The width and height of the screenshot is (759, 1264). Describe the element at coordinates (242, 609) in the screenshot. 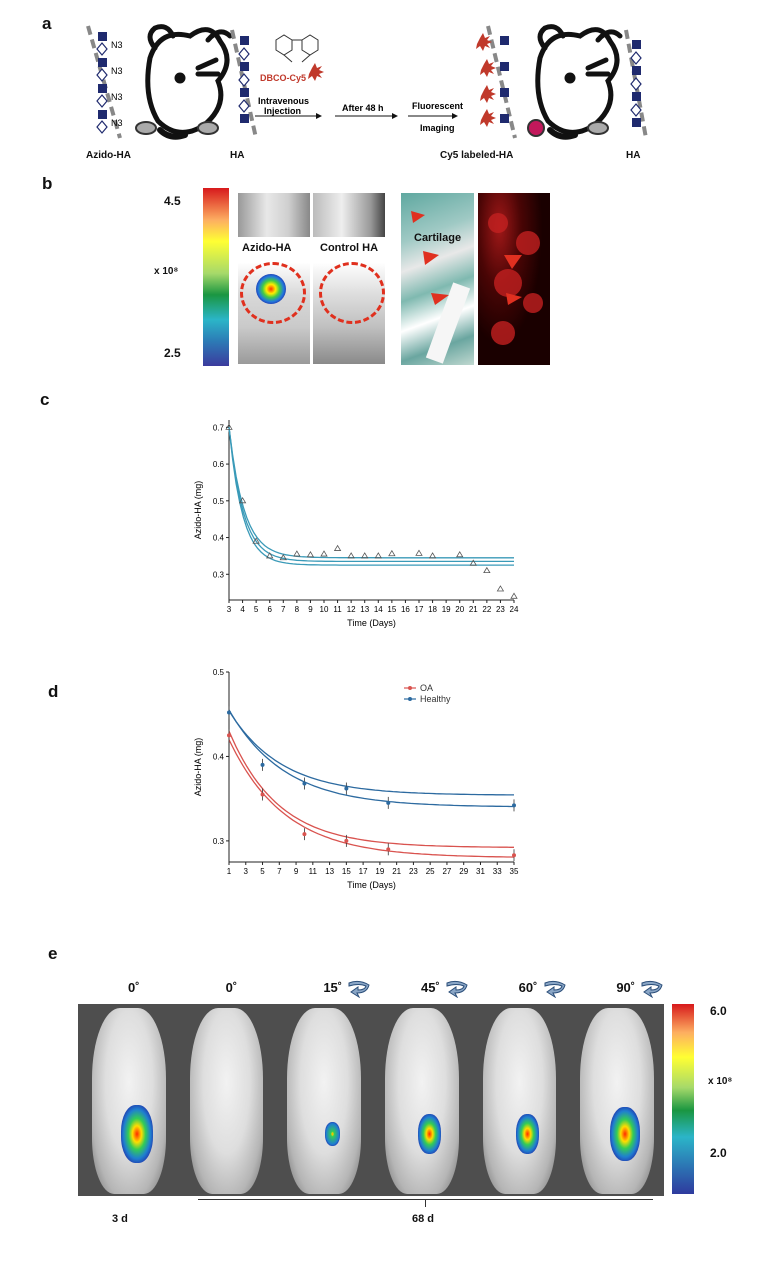

I see `x-tick-label: 4` at that location.